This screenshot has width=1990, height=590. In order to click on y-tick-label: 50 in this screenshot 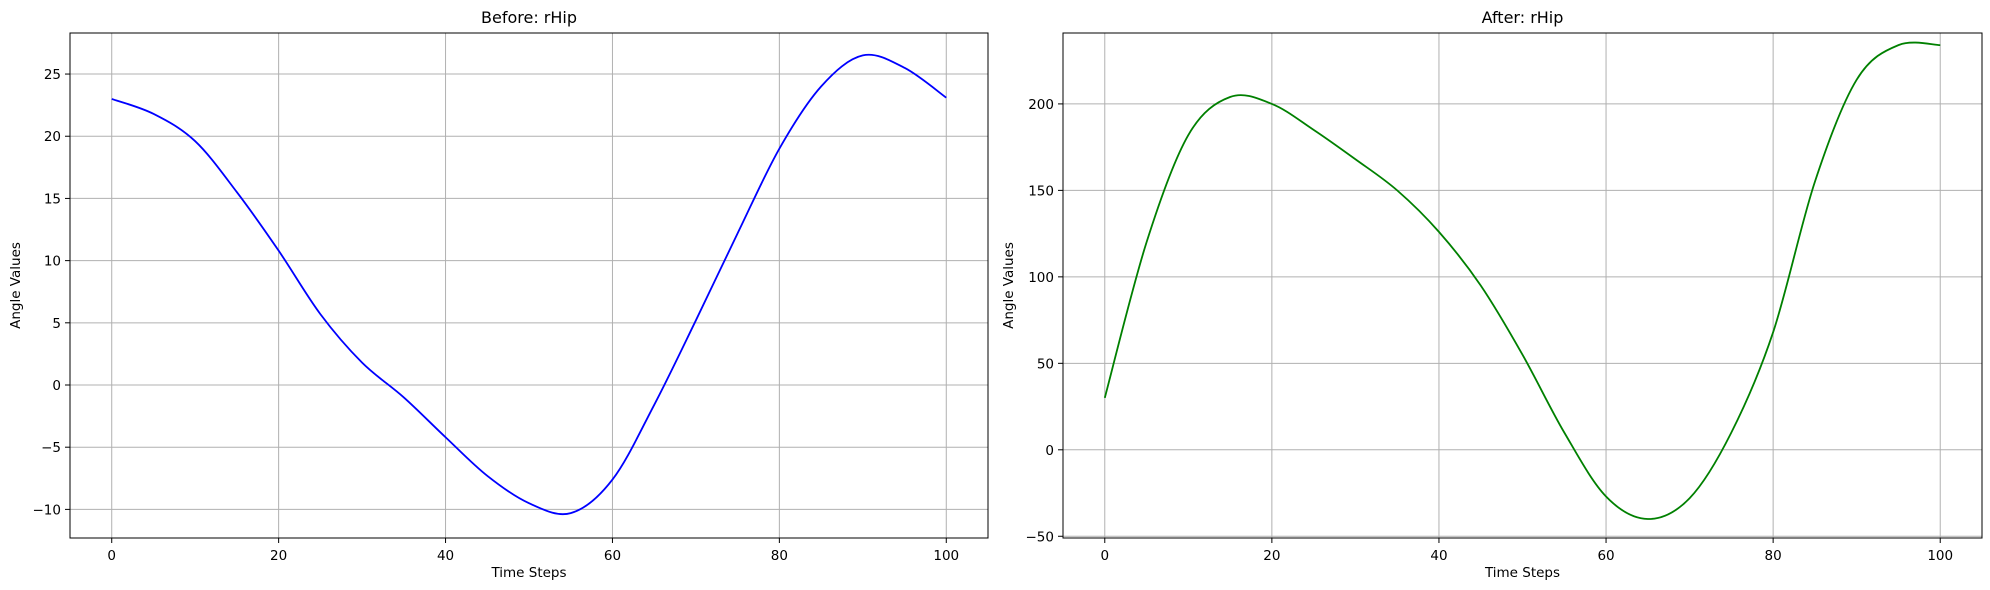, I will do `click(1045, 364)`.